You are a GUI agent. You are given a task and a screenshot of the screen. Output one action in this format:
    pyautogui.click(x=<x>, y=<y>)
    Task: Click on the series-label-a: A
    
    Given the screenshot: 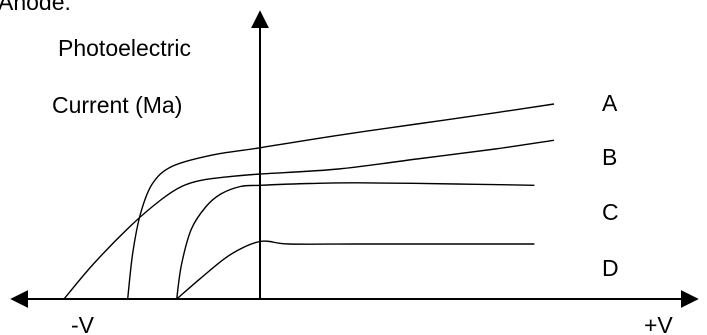 What is the action you would take?
    pyautogui.click(x=610, y=103)
    